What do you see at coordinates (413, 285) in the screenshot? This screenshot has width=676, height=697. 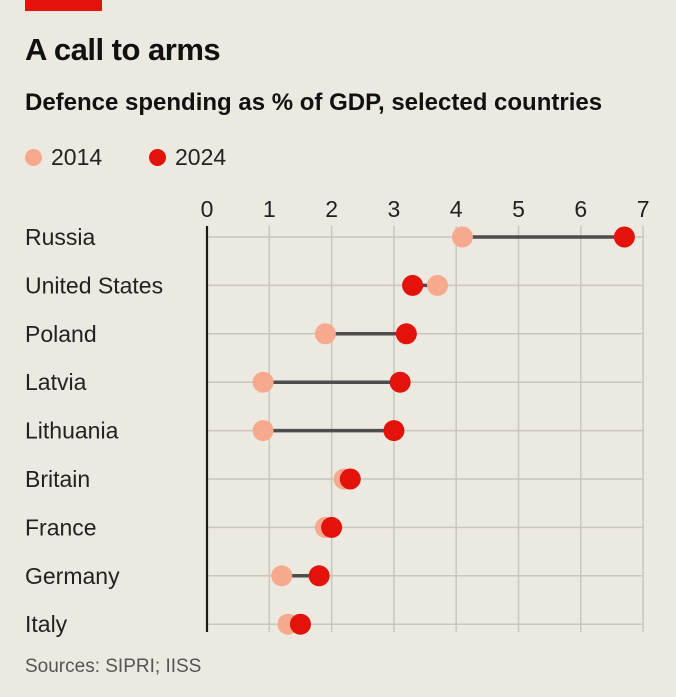 I see `point-2024-united-states` at bounding box center [413, 285].